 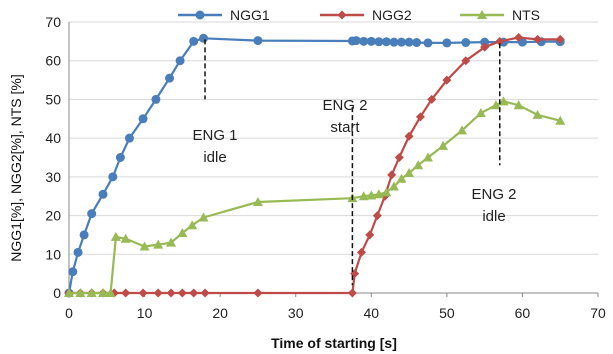 I want to click on legend-marker-ngg1, so click(x=200, y=15).